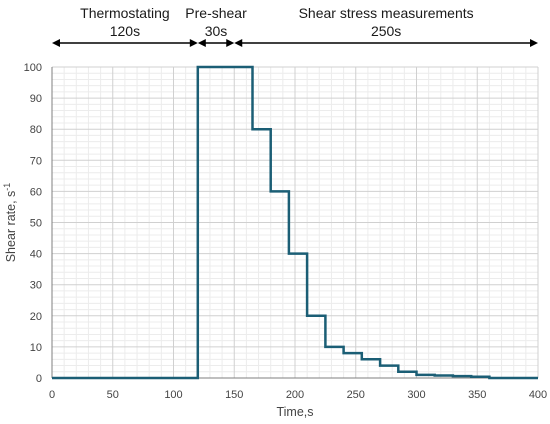 This screenshot has width=550, height=424. I want to click on phase-annotation: Shear stress measurements 250s, so click(386, 26).